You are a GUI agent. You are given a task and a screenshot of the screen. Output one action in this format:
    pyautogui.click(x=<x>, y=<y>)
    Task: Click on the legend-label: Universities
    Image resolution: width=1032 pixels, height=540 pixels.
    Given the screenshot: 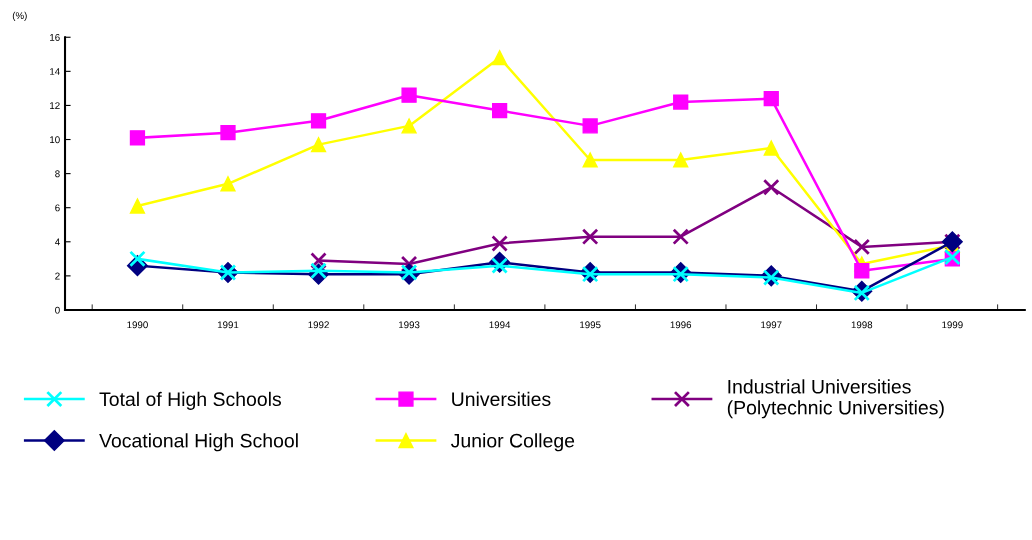 What is the action you would take?
    pyautogui.click(x=501, y=399)
    